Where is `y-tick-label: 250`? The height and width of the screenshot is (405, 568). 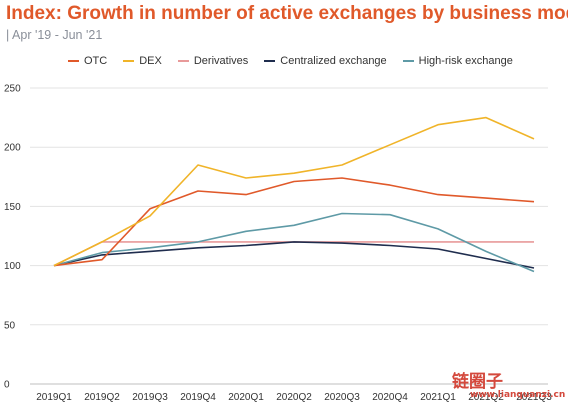 y-tick-label: 250 is located at coordinates (12, 89).